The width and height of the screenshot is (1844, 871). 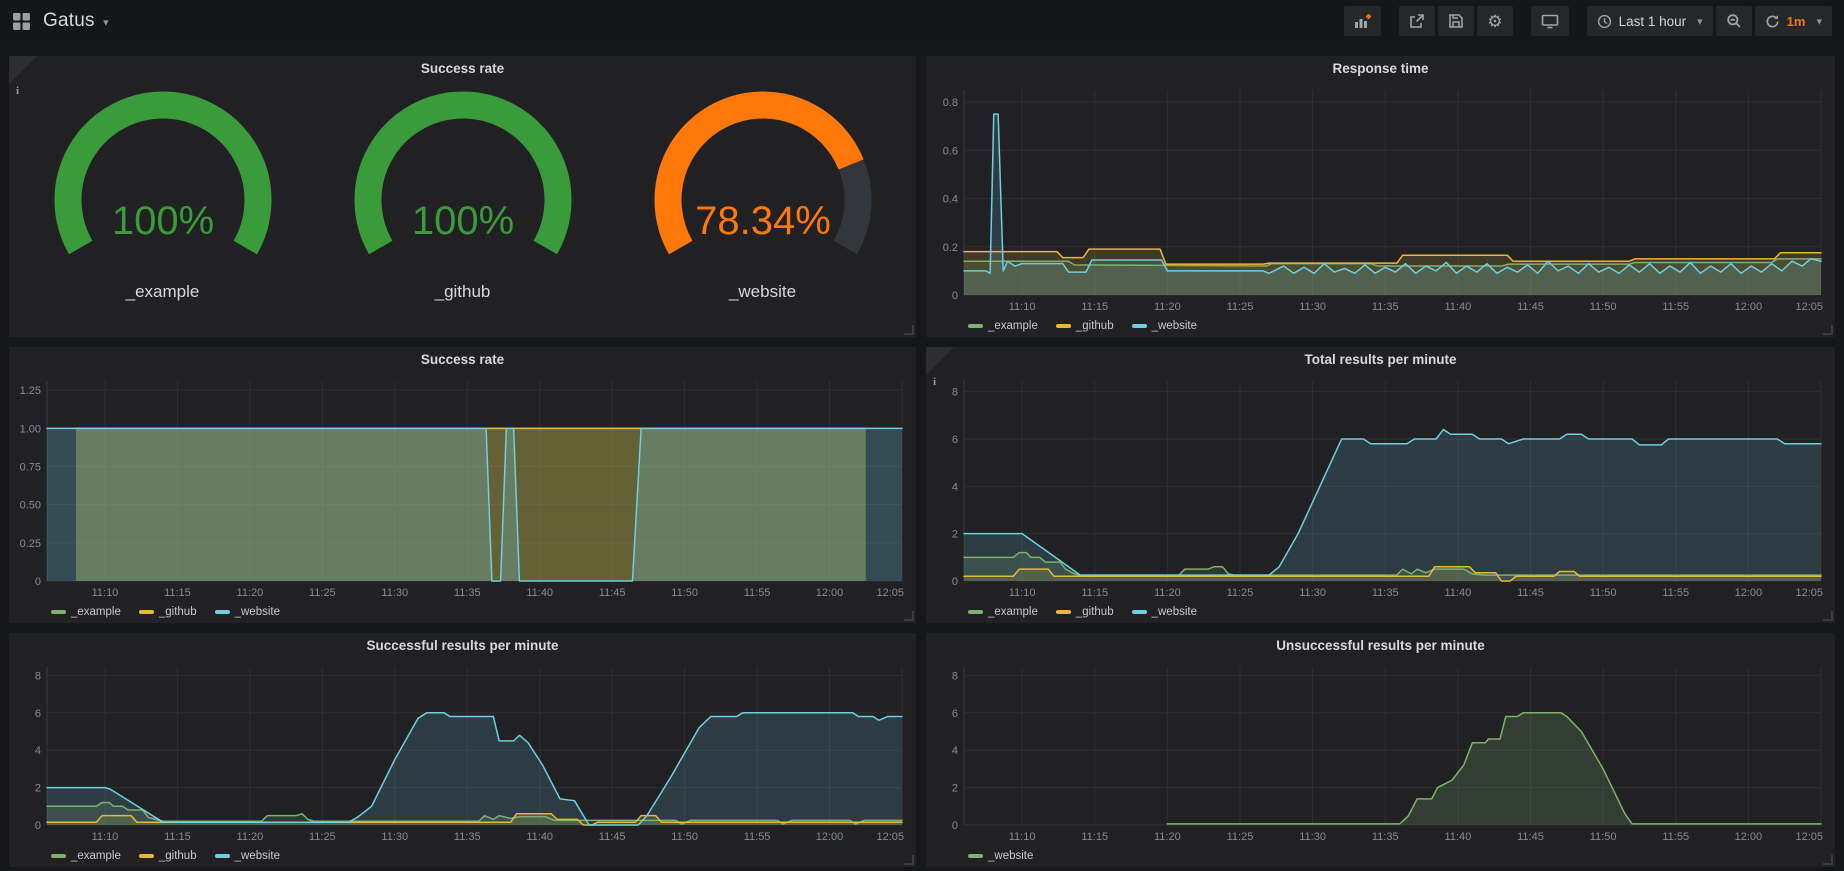 I want to click on svg-text: 11:25, so click(x=322, y=593).